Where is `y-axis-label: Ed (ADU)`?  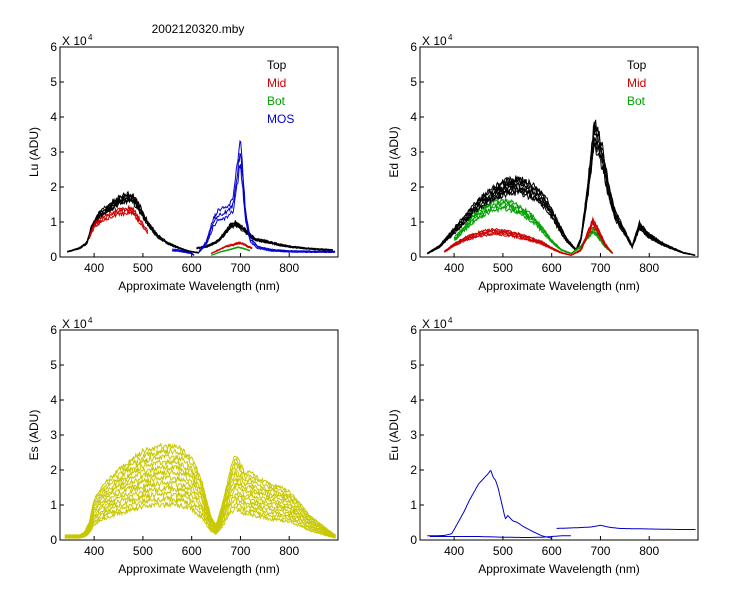 y-axis-label: Ed (ADU) is located at coordinates (394, 151).